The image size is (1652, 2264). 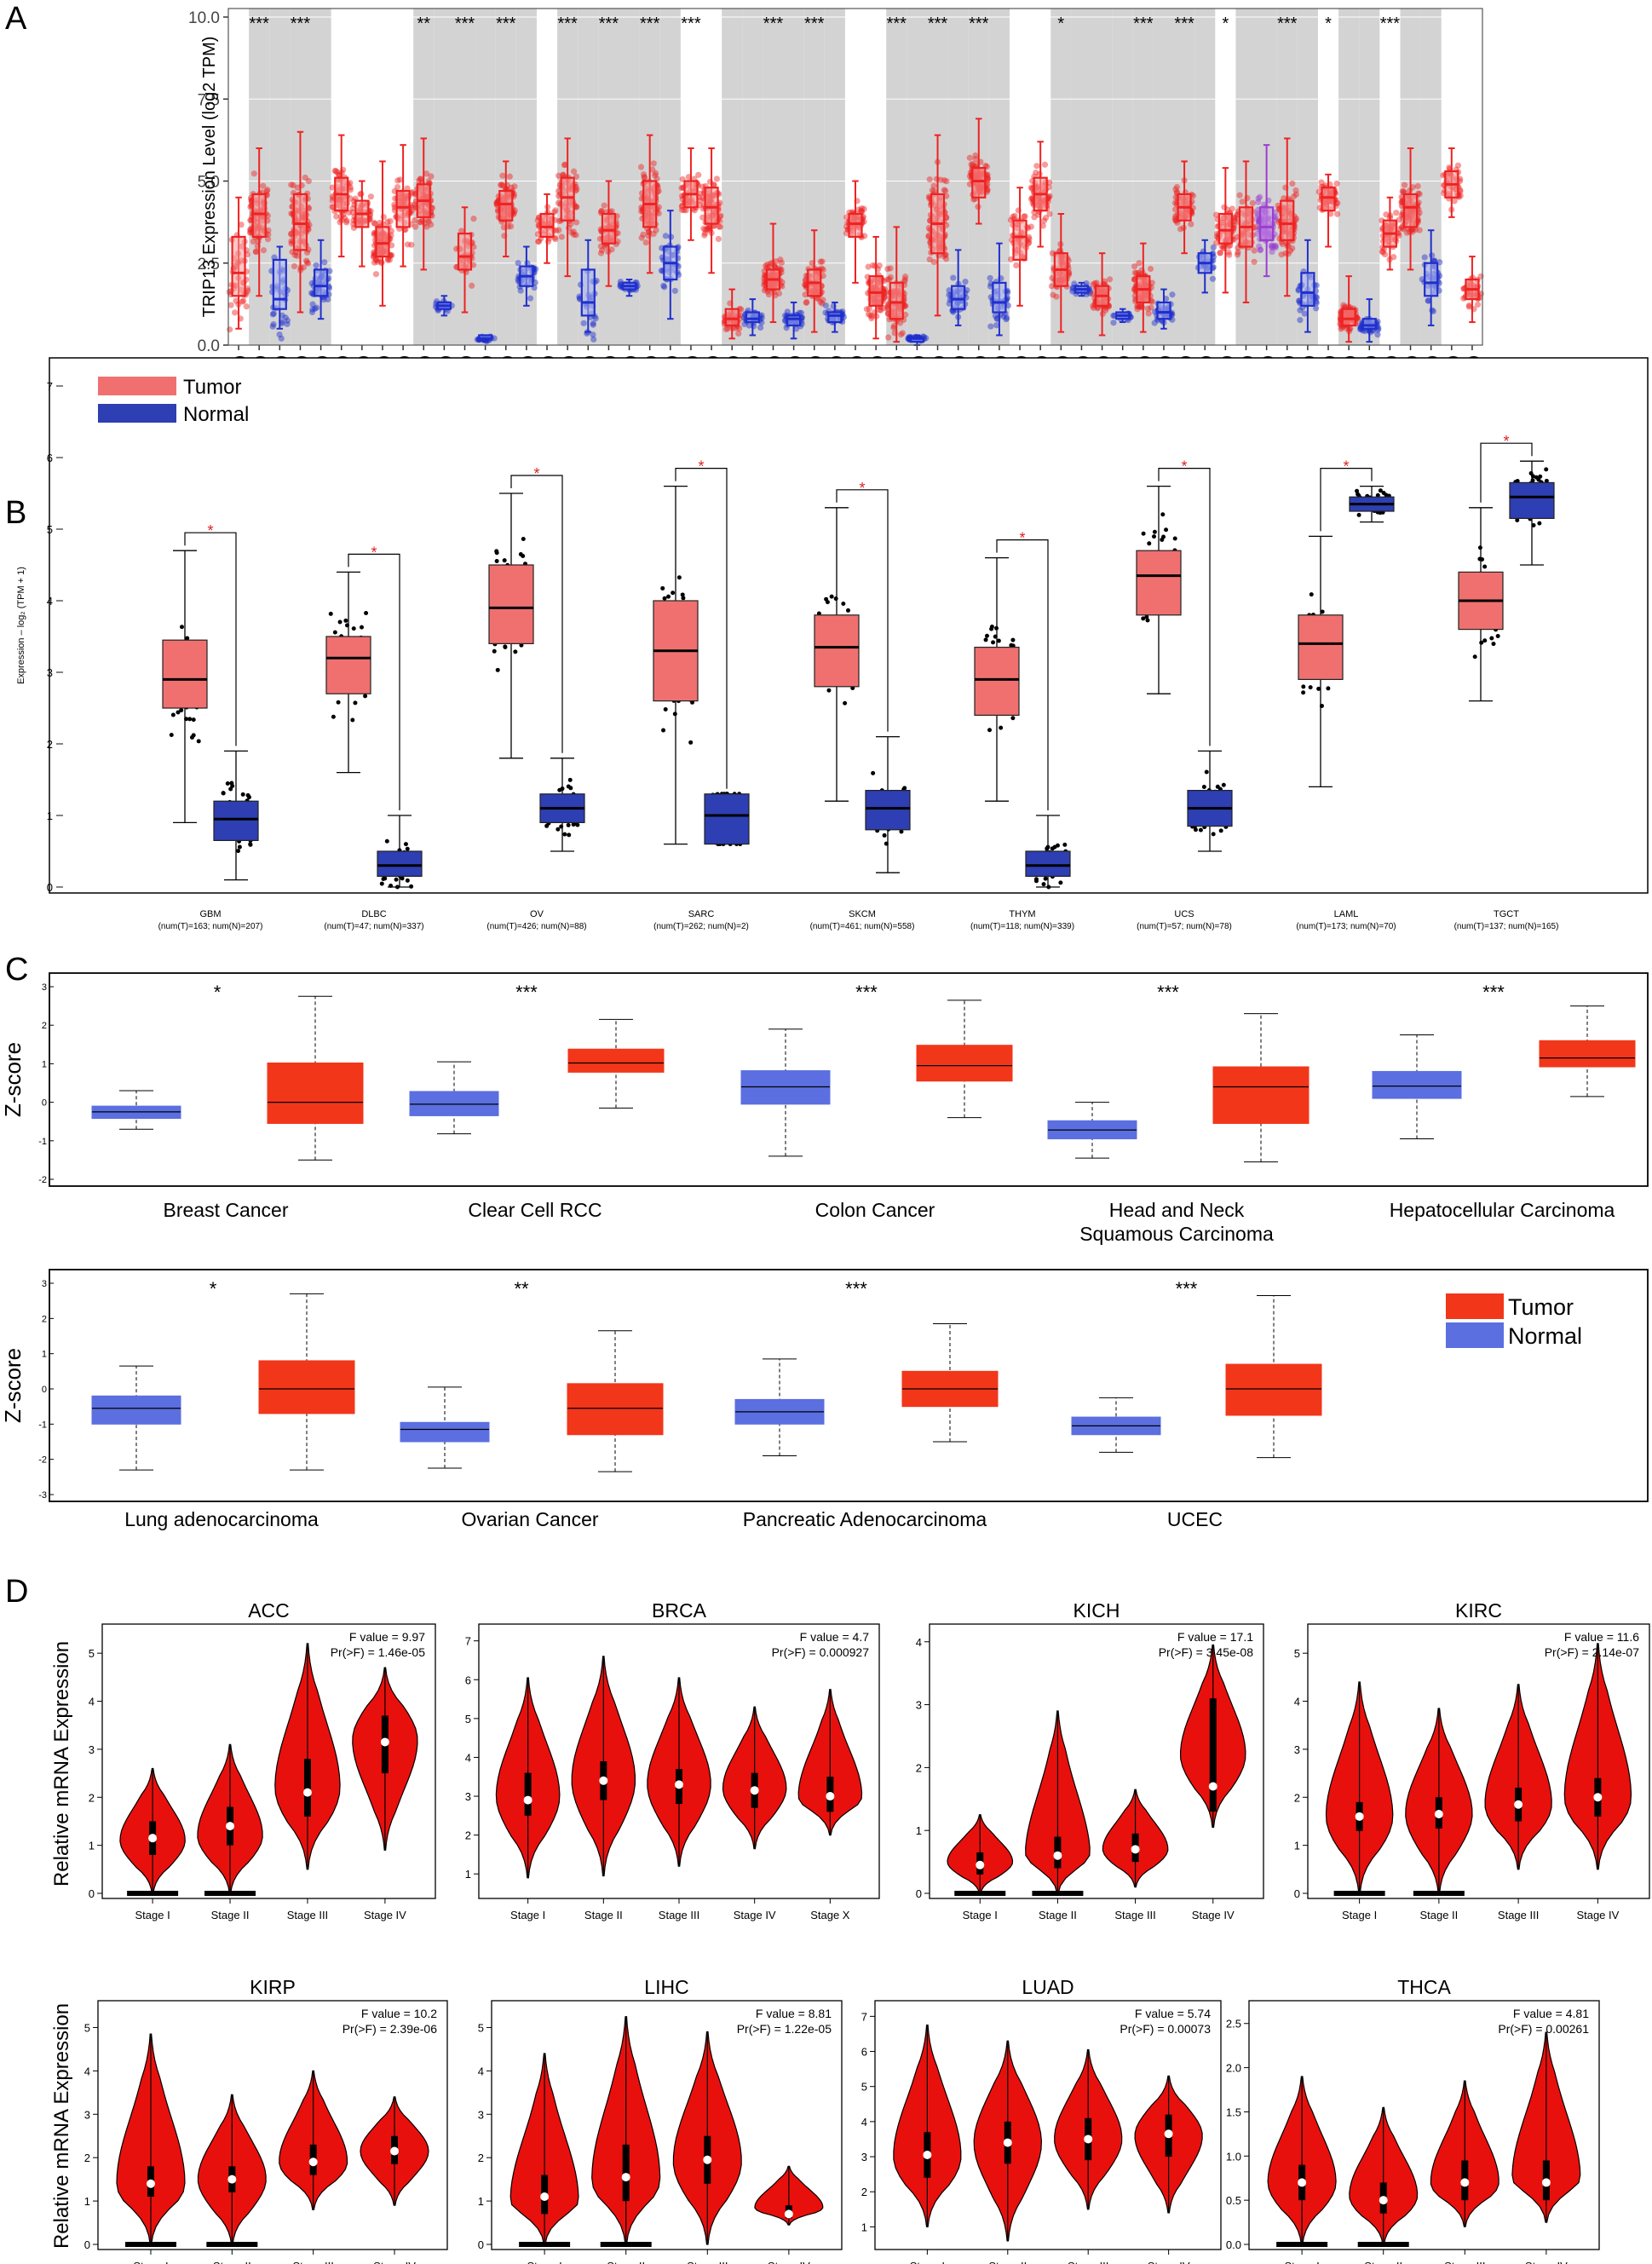 What do you see at coordinates (862, 914) in the screenshot?
I see `group-label: SKCM` at bounding box center [862, 914].